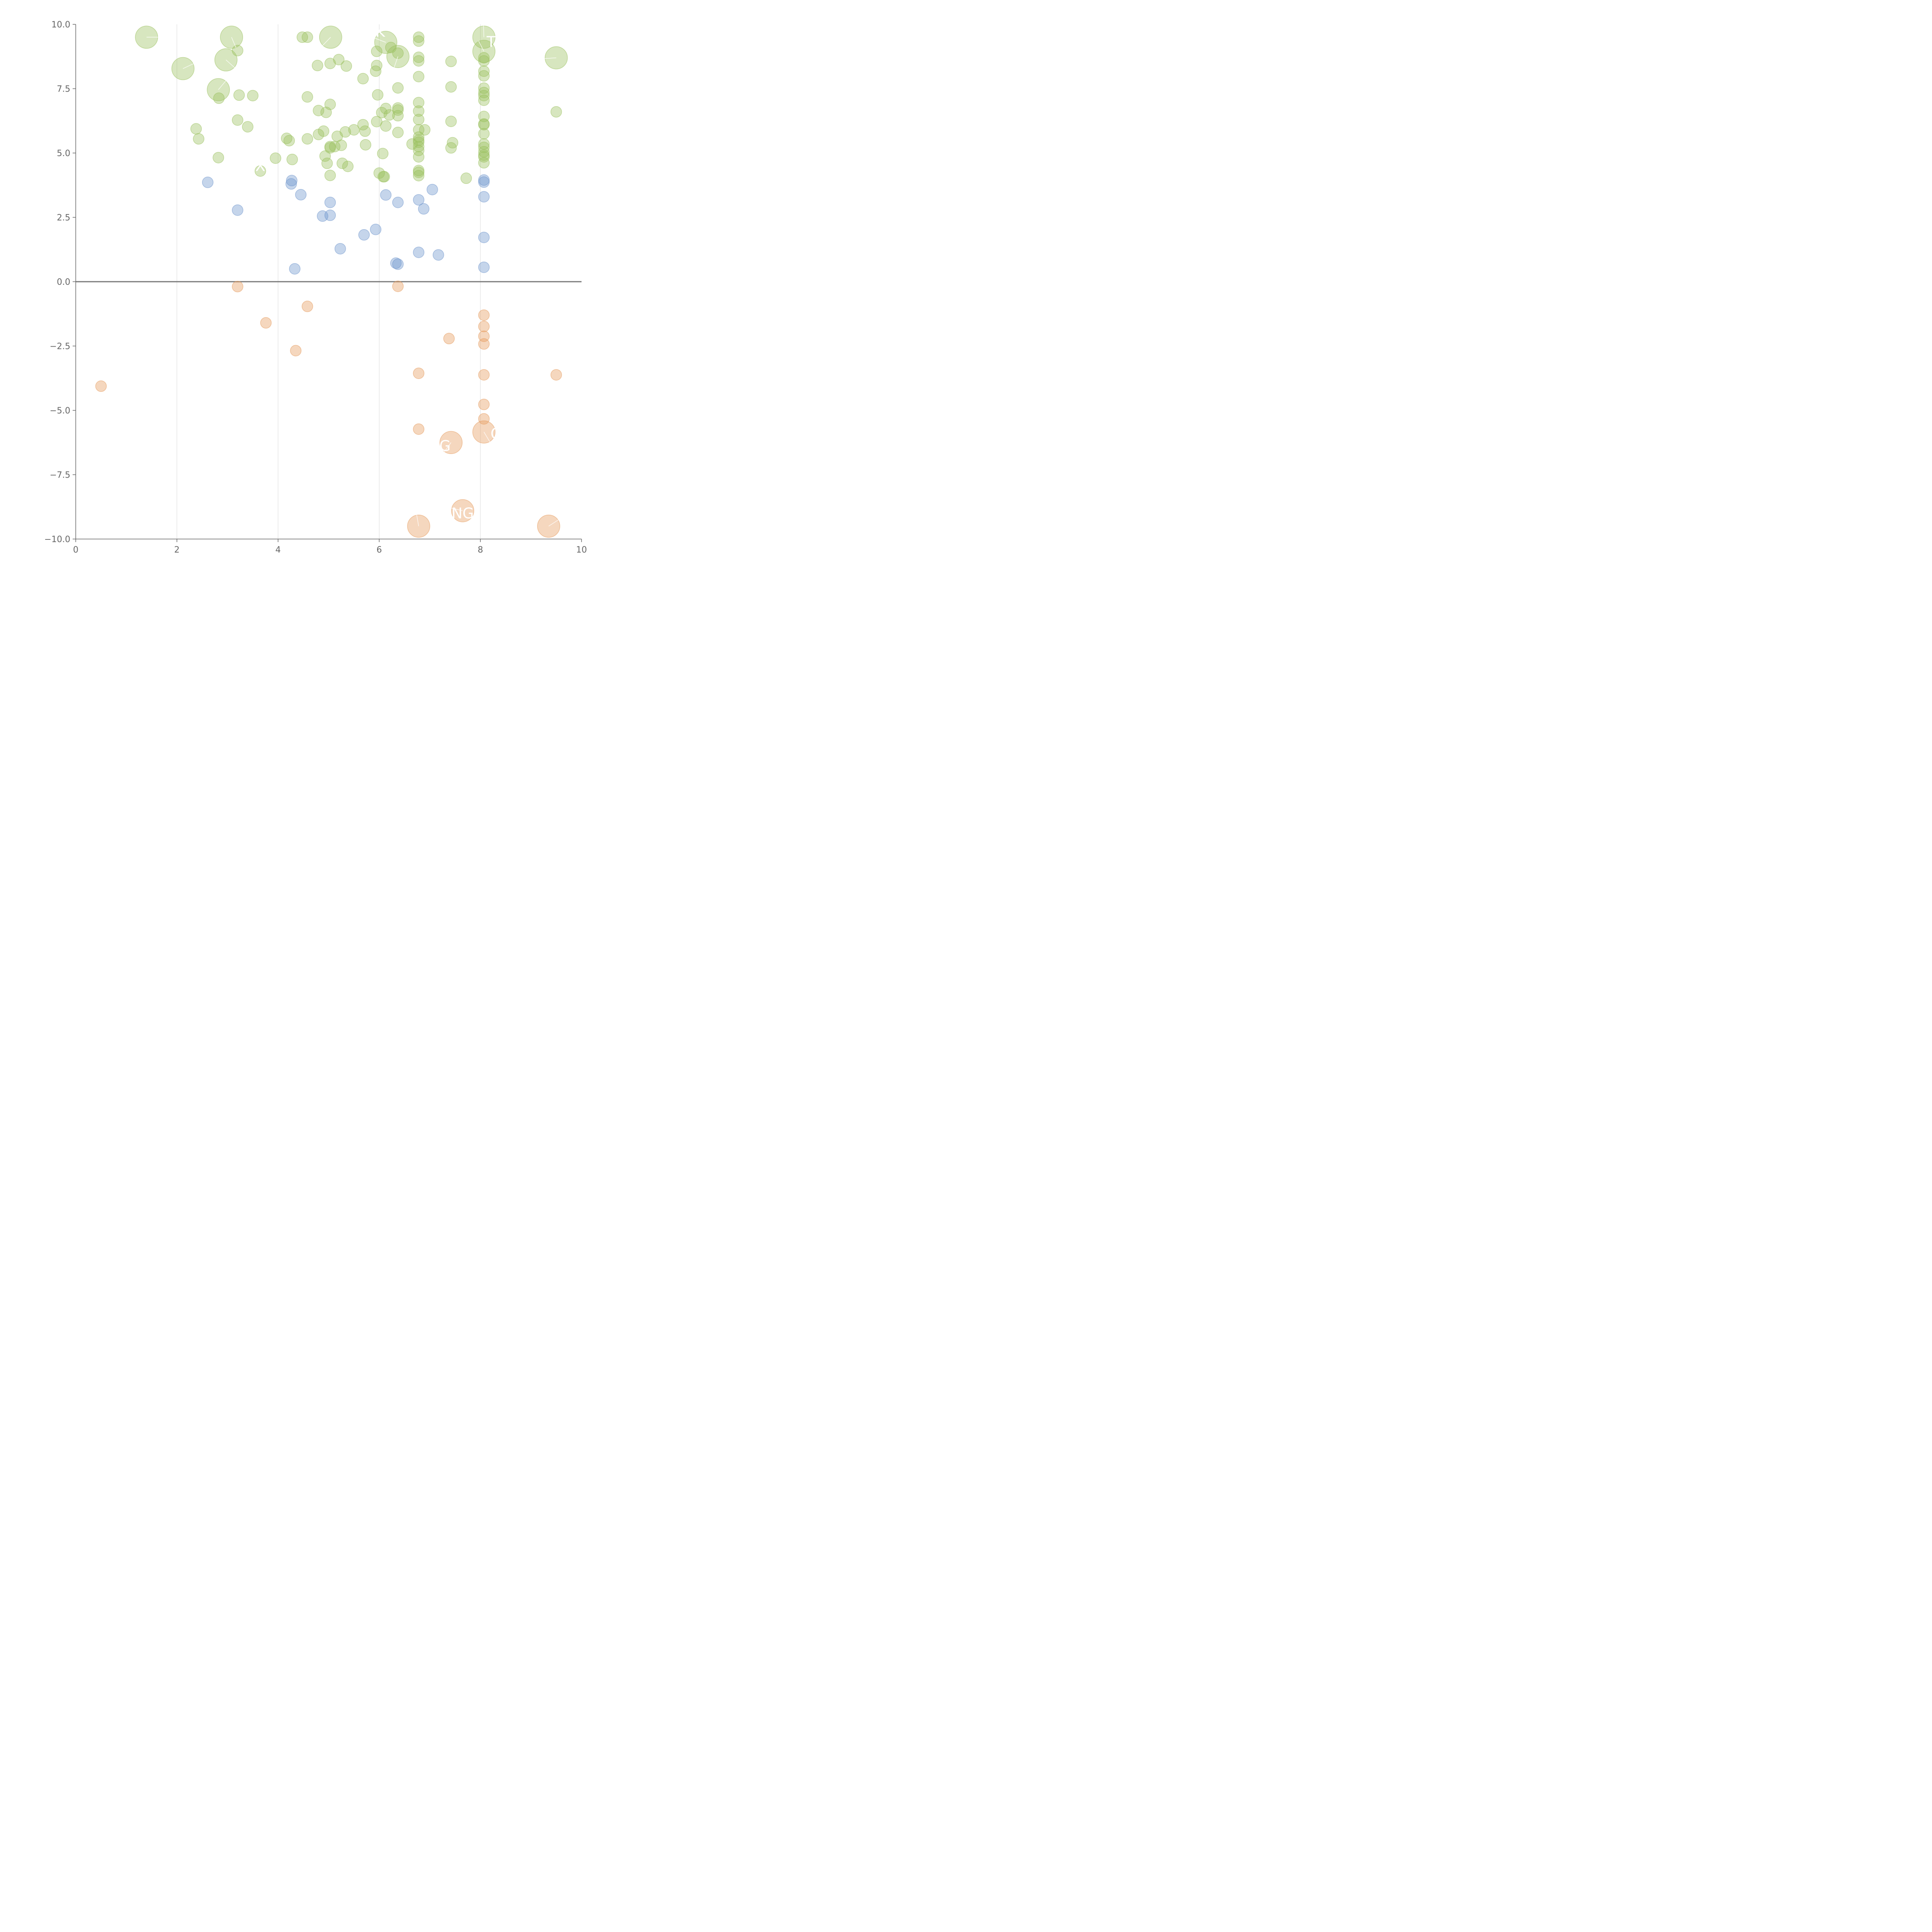  What do you see at coordinates (60, 347) in the screenshot?
I see `y-tick-label: −2.5` at bounding box center [60, 347].